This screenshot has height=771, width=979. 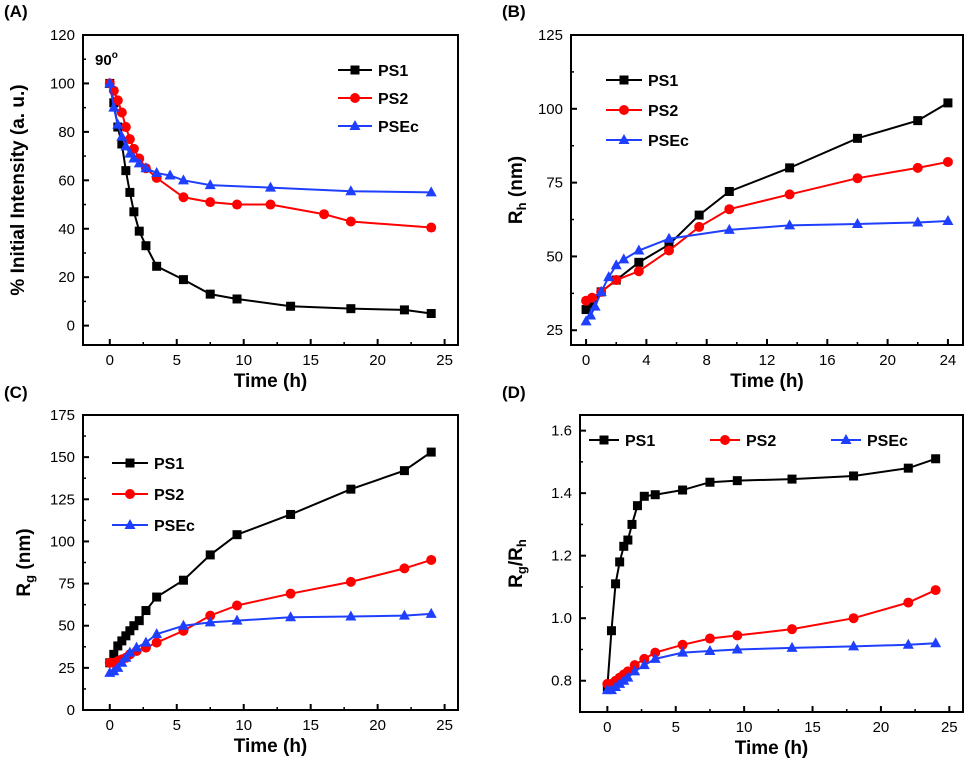 What do you see at coordinates (561, 431) in the screenshot?
I see `y-tick-label: 1.6` at bounding box center [561, 431].